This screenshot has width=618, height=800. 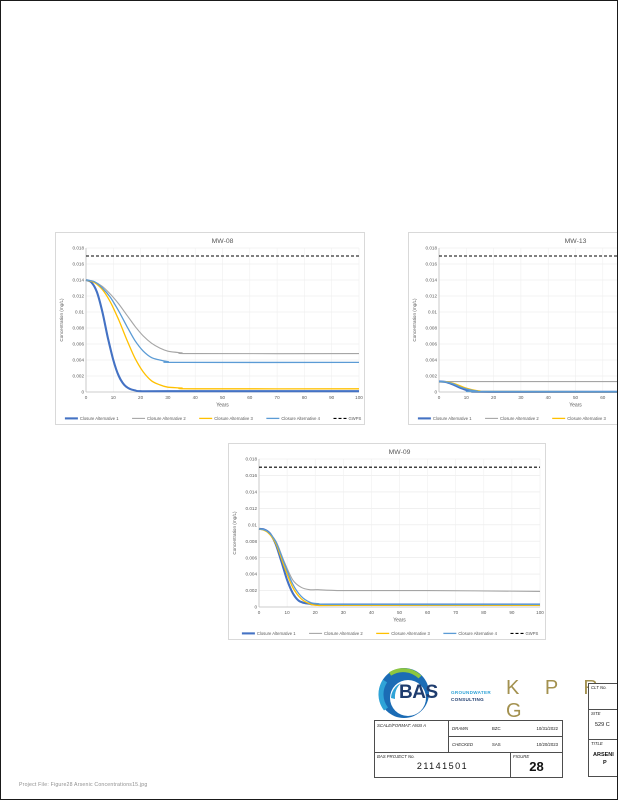 What do you see at coordinates (468, 699) in the screenshot?
I see `bas-tagline-line2: CONSULTING` at bounding box center [468, 699].